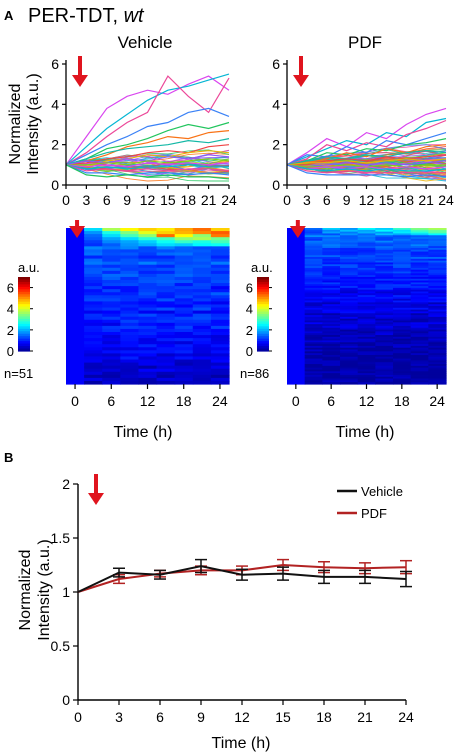 This screenshot has width=459, height=755. I want to click on x-tick-label: 6, so click(327, 200).